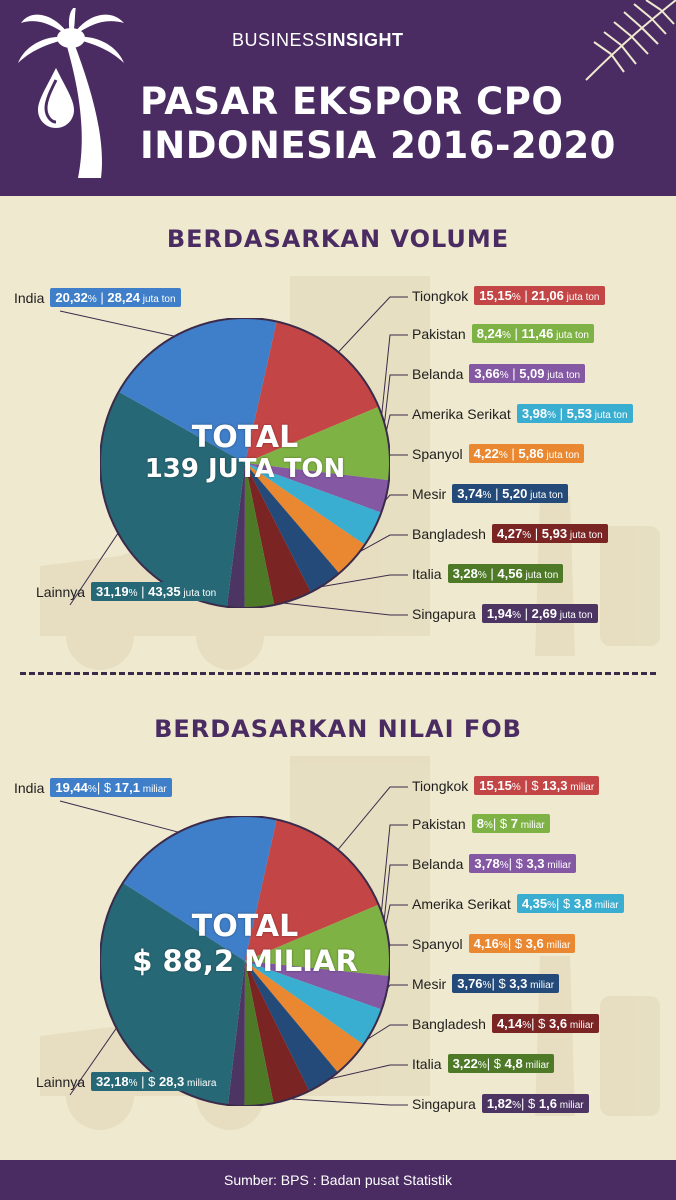 This screenshot has height=1200, width=676. Describe the element at coordinates (544, 613) in the screenshot. I see `amount-value: 2,69` at that location.